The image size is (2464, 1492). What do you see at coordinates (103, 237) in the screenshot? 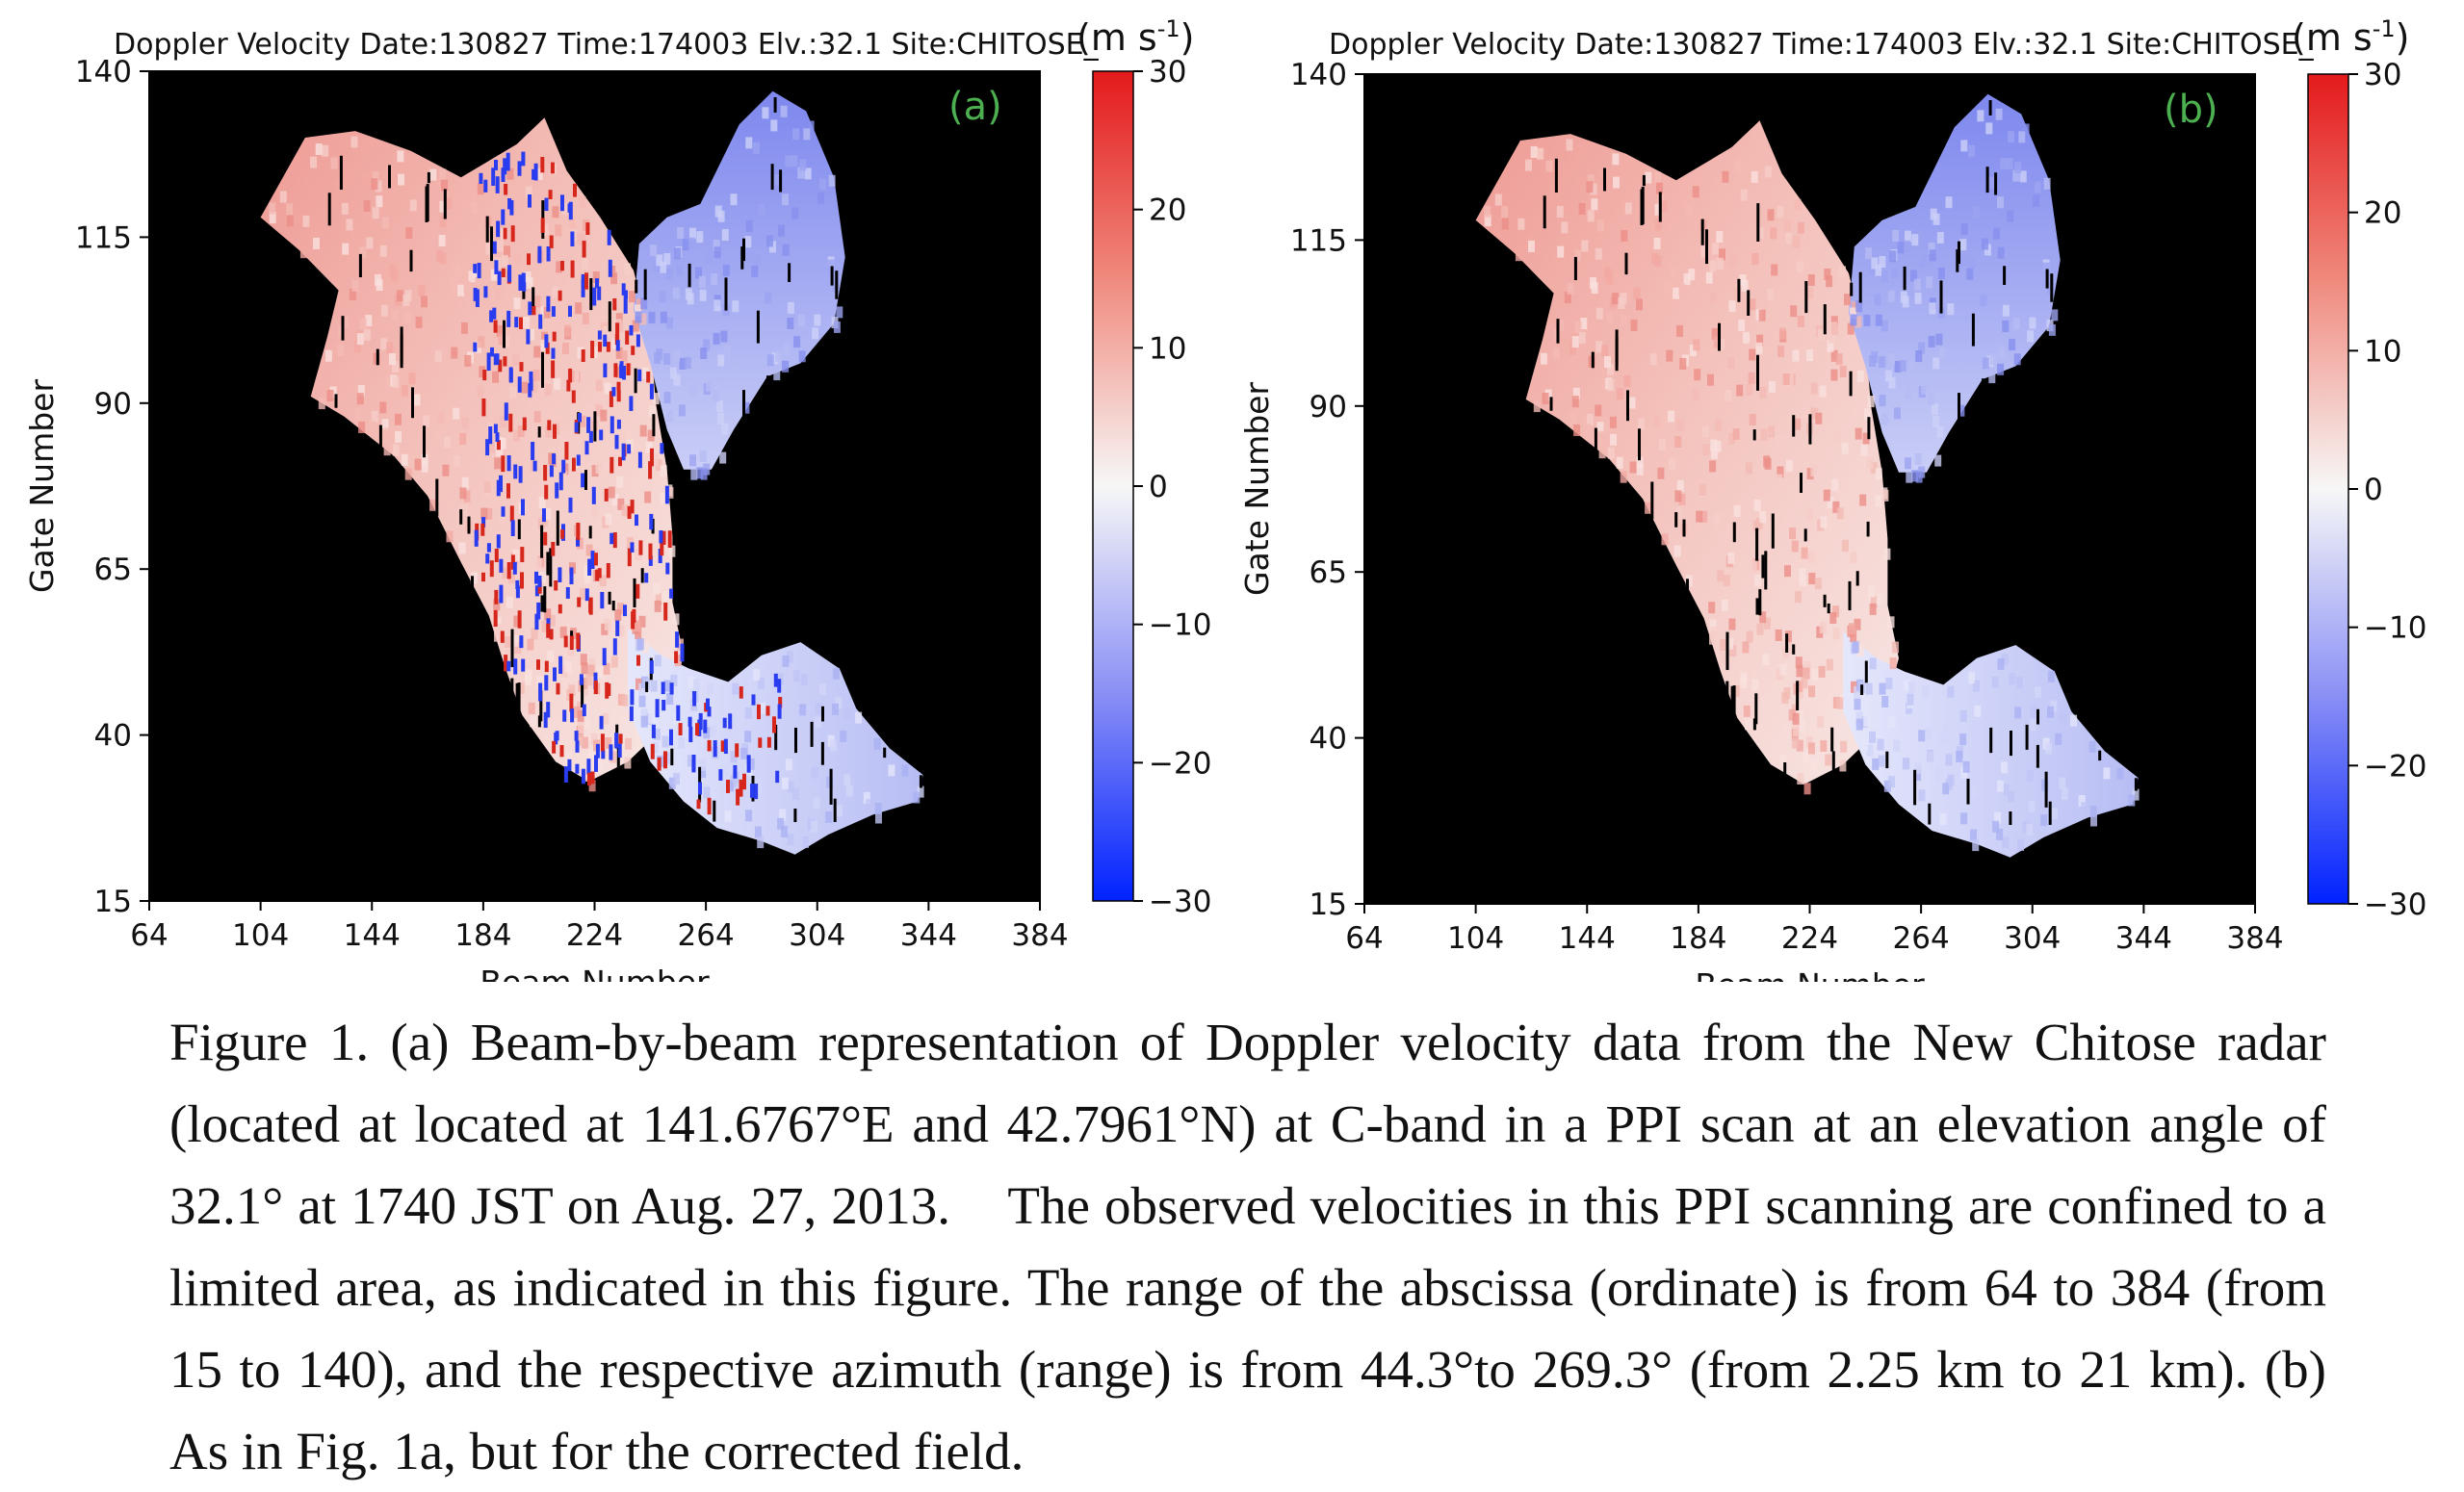
I see `y-tick-label: 115` at bounding box center [103, 237].